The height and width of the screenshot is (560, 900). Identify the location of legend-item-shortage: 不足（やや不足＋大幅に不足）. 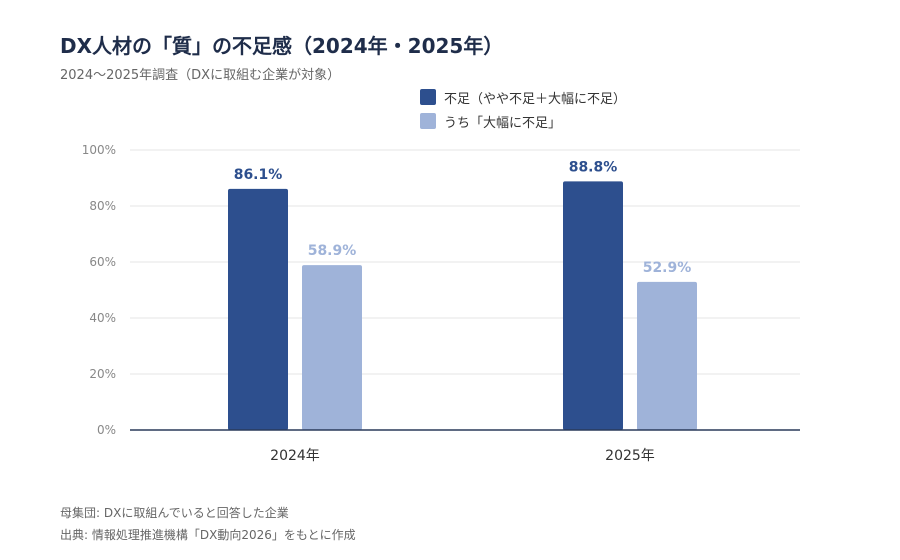
(523, 97).